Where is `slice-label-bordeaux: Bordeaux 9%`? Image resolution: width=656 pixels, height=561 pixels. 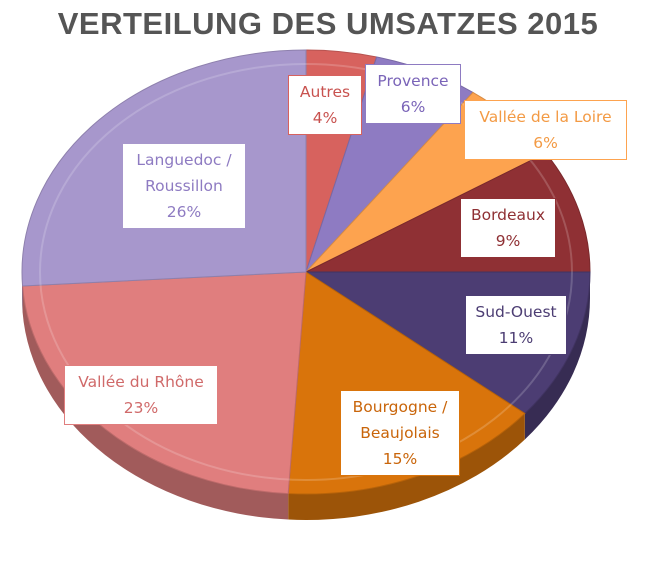 slice-label-bordeaux: Bordeaux 9% is located at coordinates (508, 228).